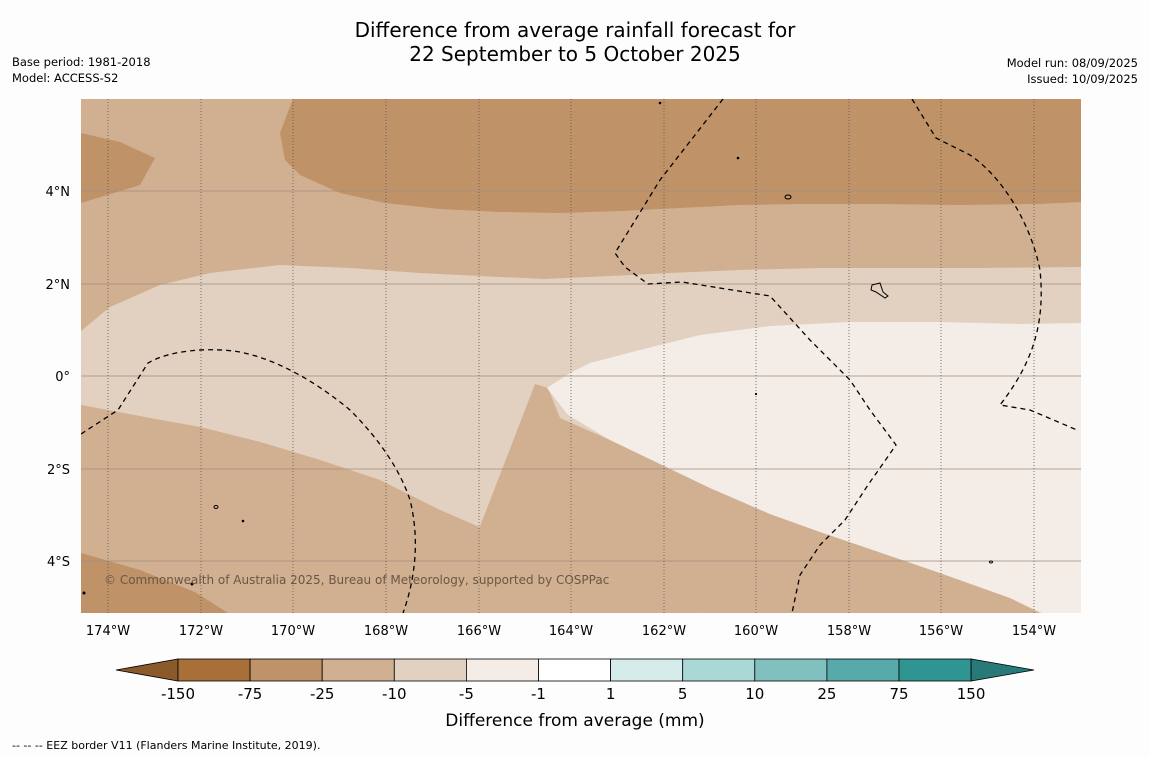  What do you see at coordinates (147, 670) in the screenshot?
I see `colorbar-under-arrow` at bounding box center [147, 670].